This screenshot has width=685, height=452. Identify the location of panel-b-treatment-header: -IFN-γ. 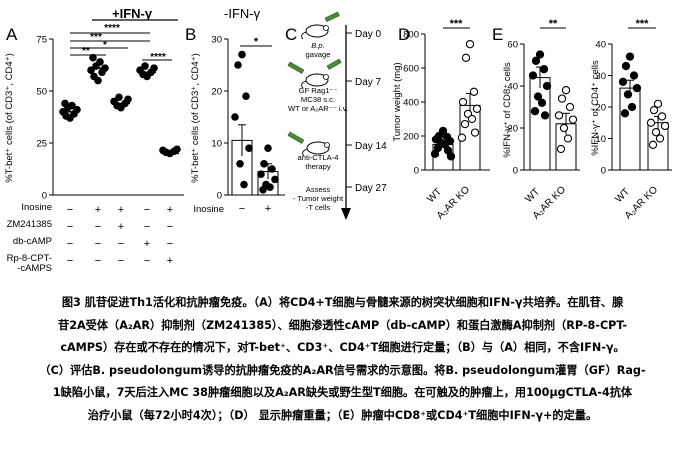
(242, 13).